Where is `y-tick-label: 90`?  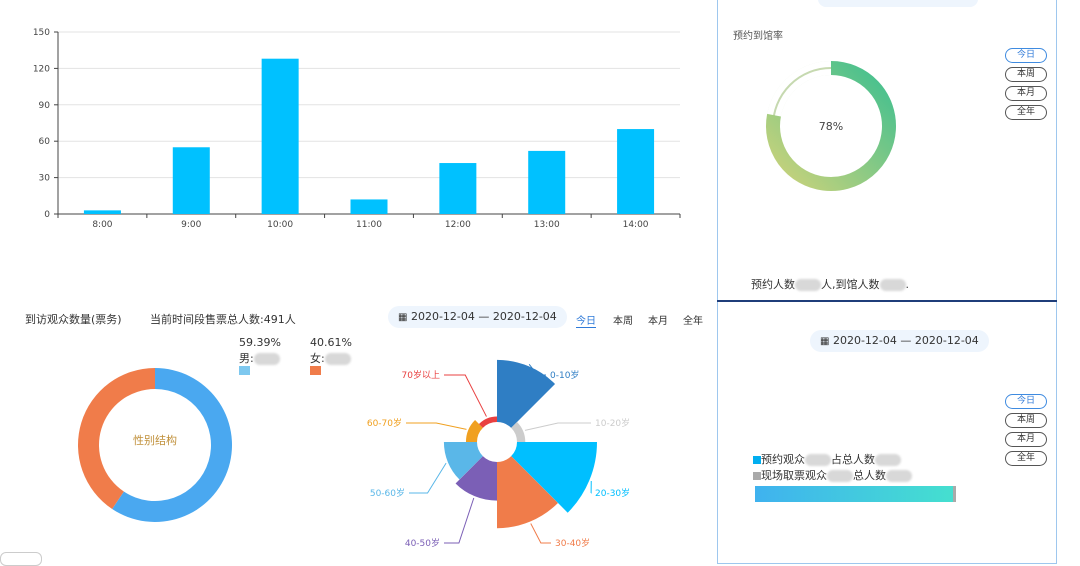
y-tick-label: 90 is located at coordinates (45, 106).